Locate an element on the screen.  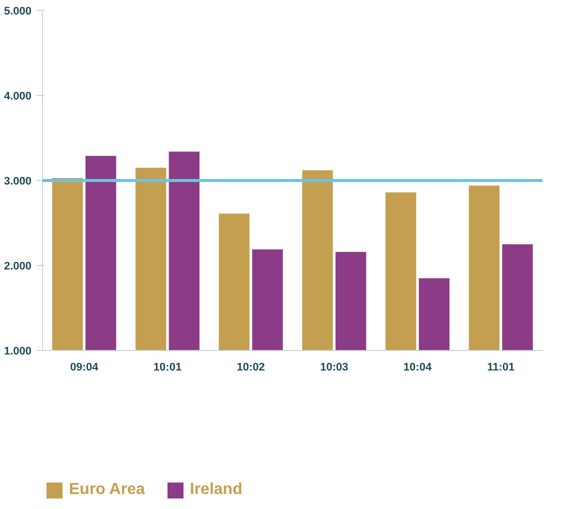
x-tick-label: 10:03 is located at coordinates (334, 368).